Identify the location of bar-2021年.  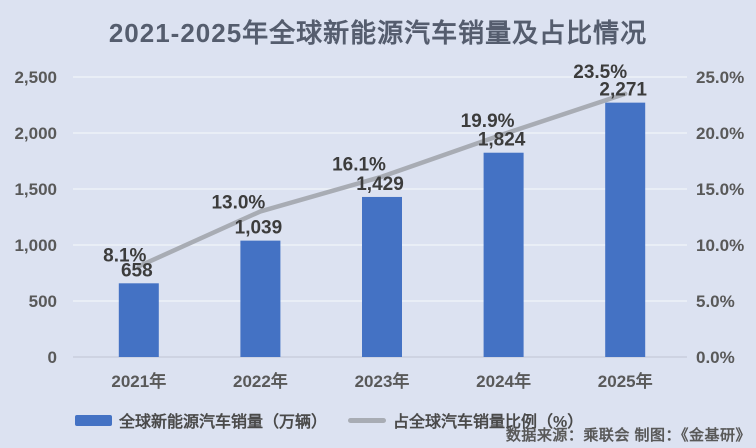
(138, 320).